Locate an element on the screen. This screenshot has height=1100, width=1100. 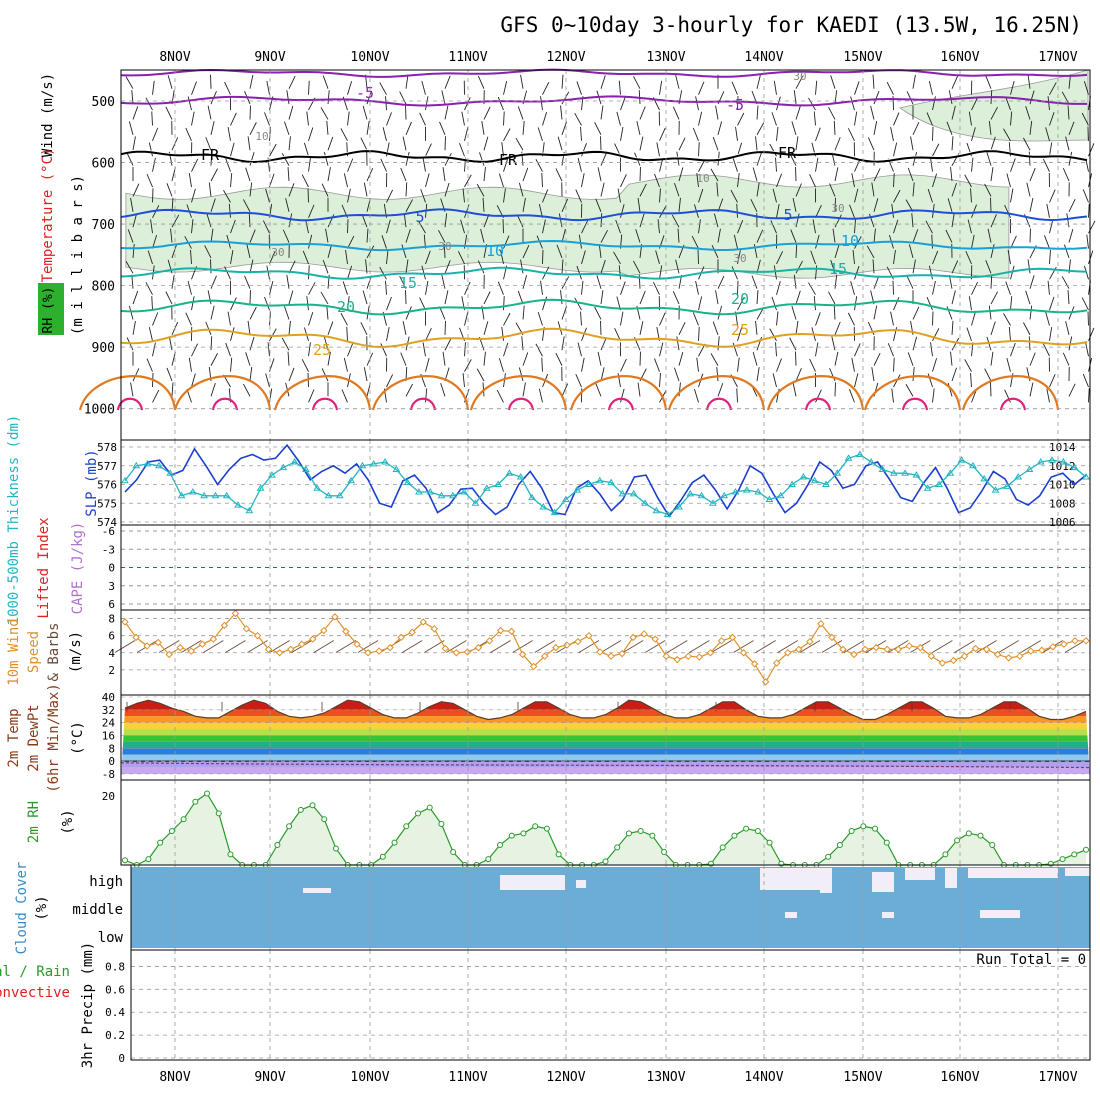
rh-tick: 20 is located at coordinates (108, 796).